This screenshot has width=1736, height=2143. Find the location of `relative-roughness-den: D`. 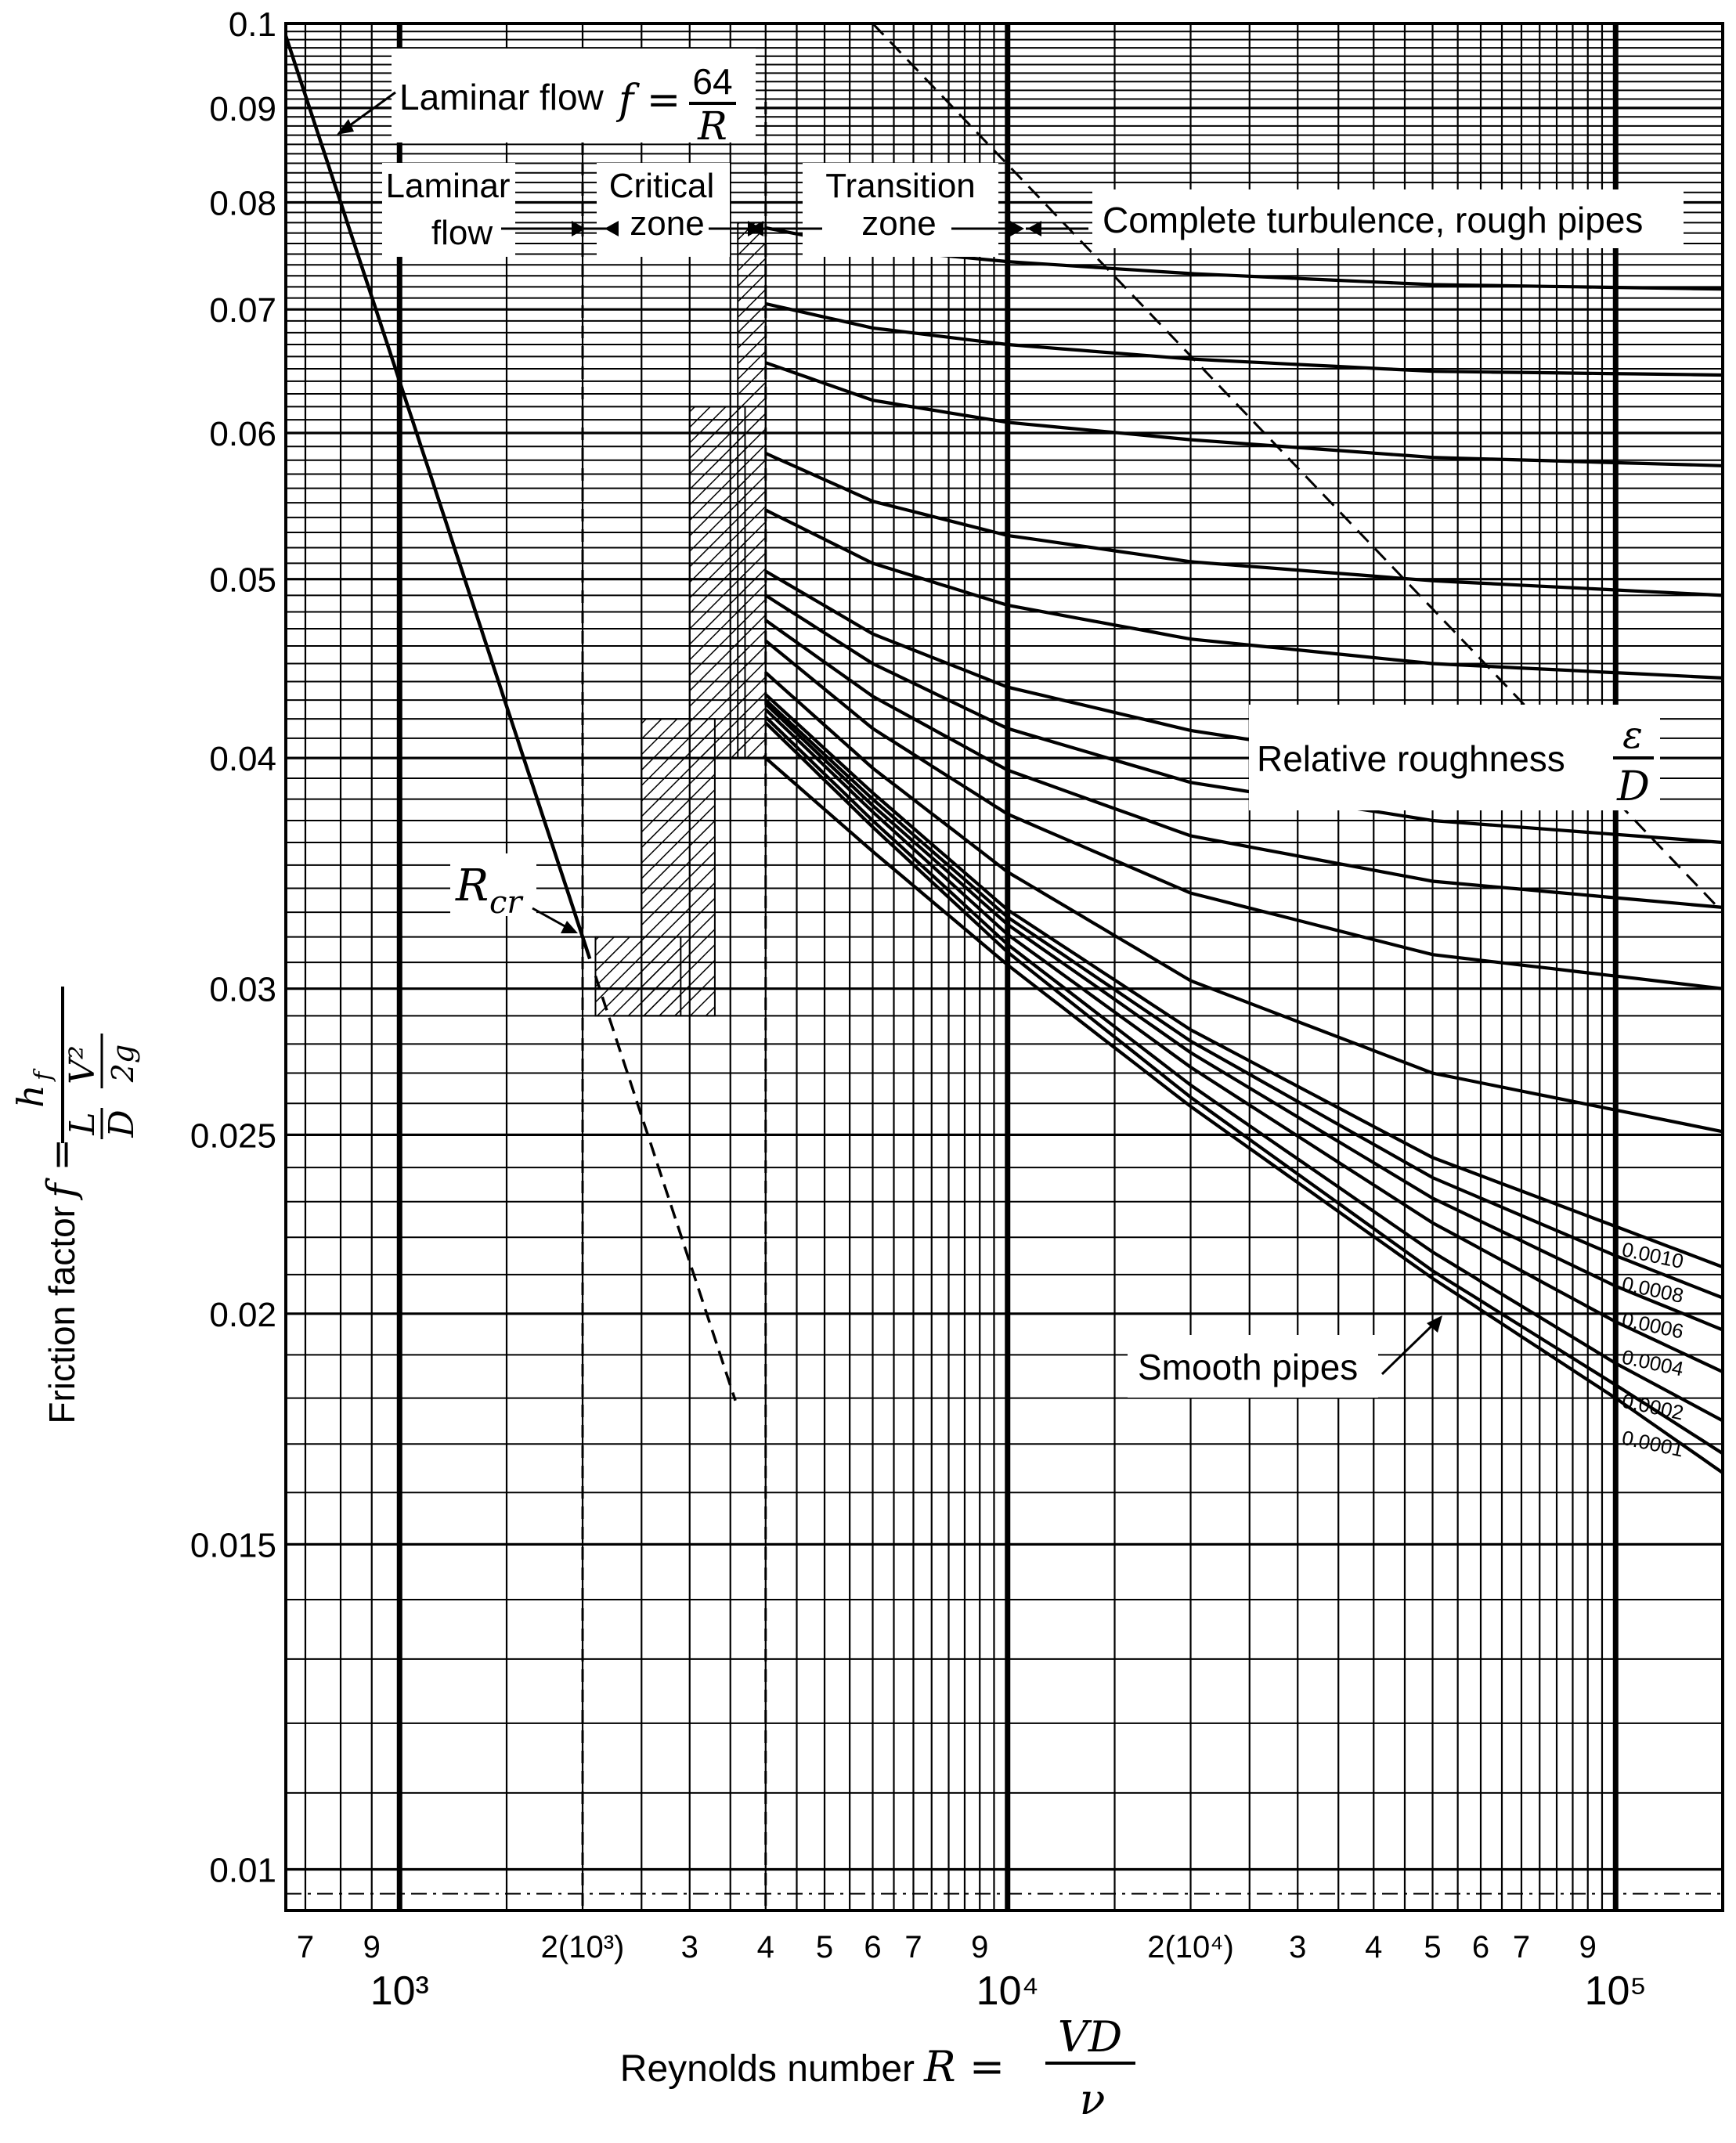

relative-roughness-den: D is located at coordinates (1633, 786).